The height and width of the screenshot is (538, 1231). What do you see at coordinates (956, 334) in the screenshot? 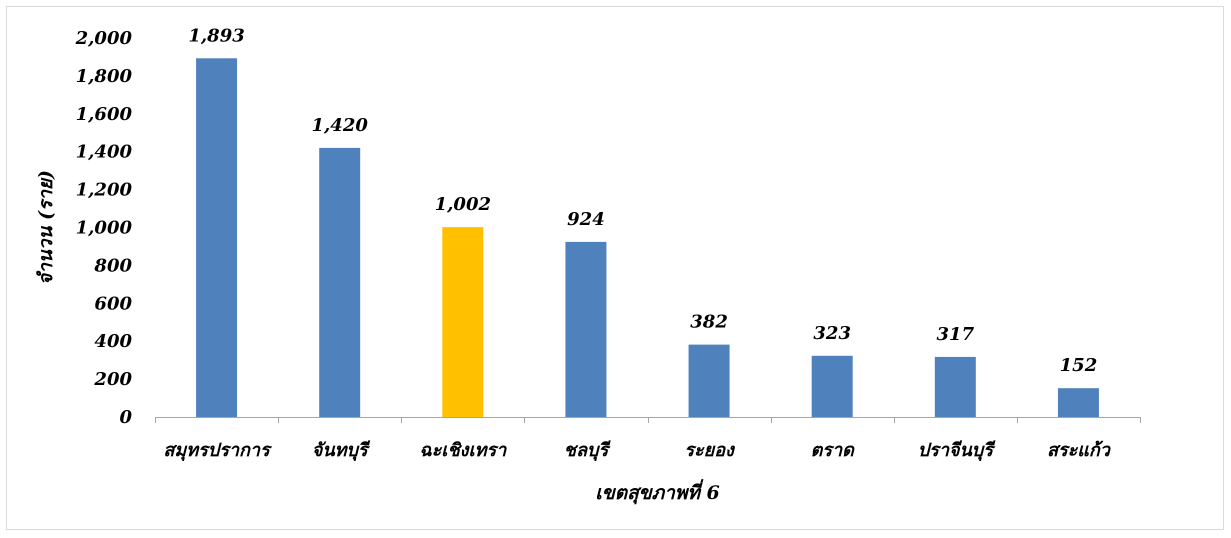
I see `data-label: 317` at bounding box center [956, 334].